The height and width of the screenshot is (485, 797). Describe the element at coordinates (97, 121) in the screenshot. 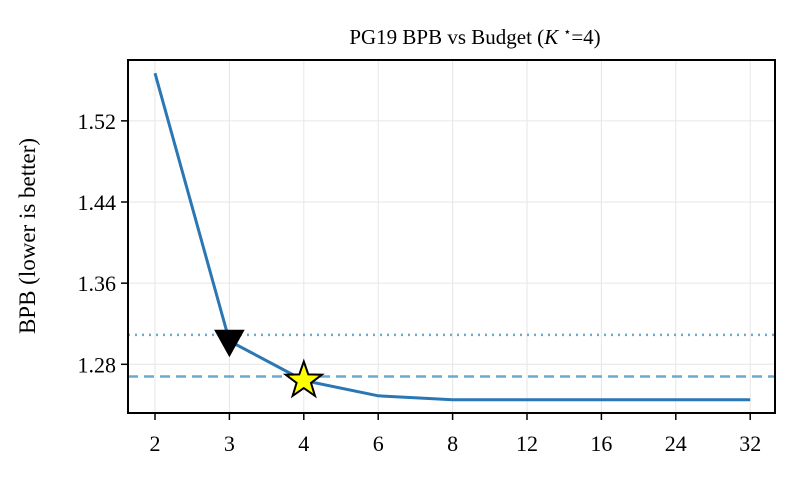

I see `y-tick-label: 1.52` at that location.